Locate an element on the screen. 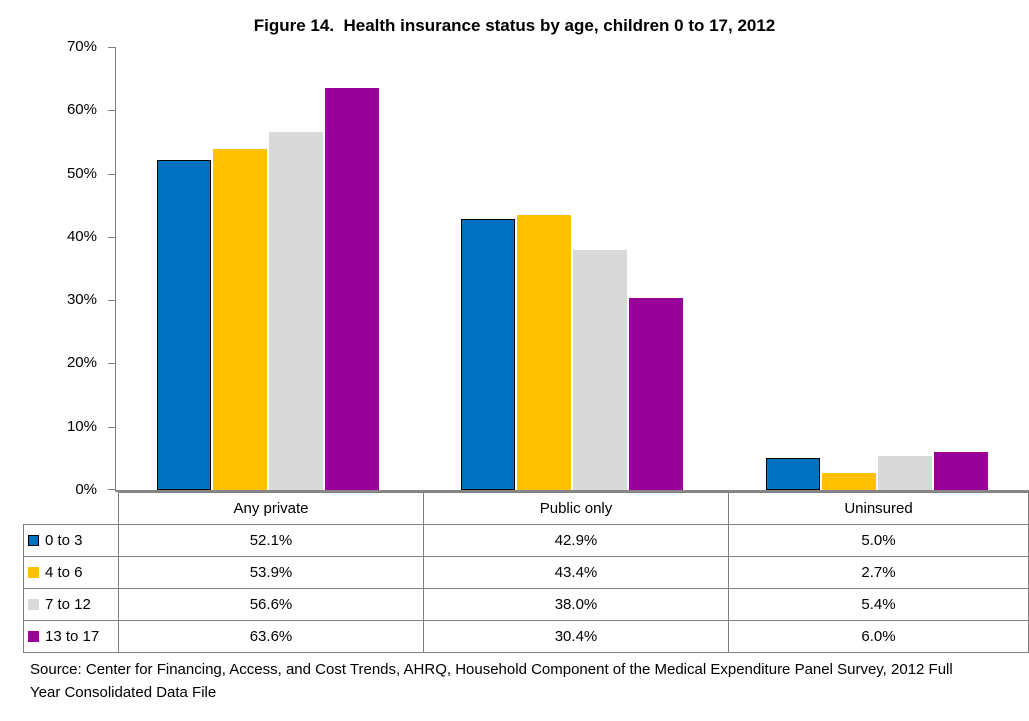  table-value-4-to-6-uninsured: 2.7% is located at coordinates (878, 572).